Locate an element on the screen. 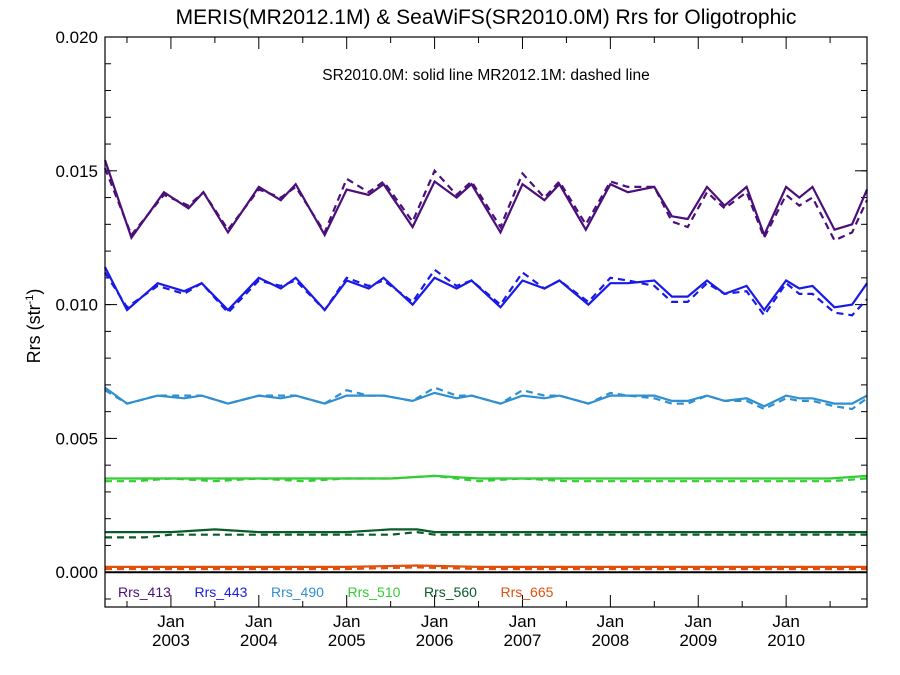 The width and height of the screenshot is (900, 675). rrs-665-solid-line is located at coordinates (486, 566).